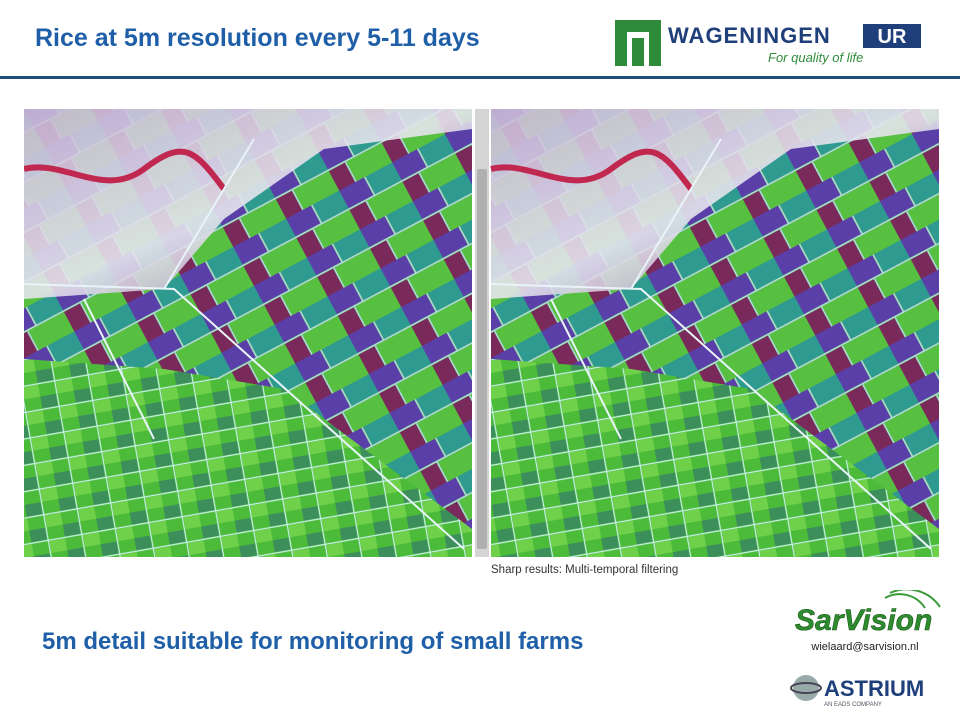 This screenshot has width=960, height=720. I want to click on slide-title: Rice at 5m resolution every 5-11 days, so click(257, 38).